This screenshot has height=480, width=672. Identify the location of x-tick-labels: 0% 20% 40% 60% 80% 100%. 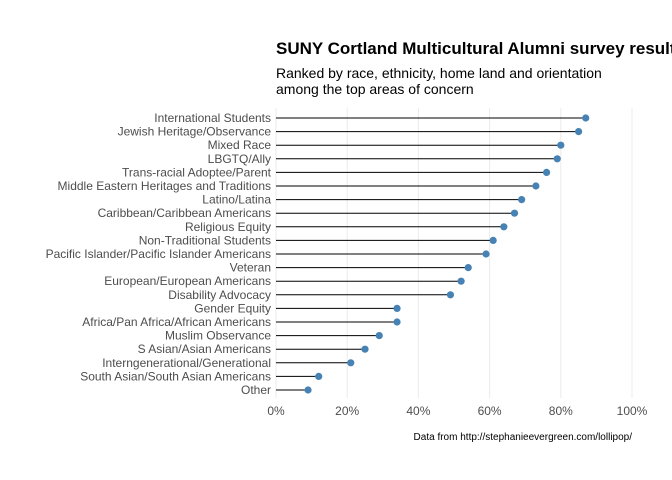
(457, 411).